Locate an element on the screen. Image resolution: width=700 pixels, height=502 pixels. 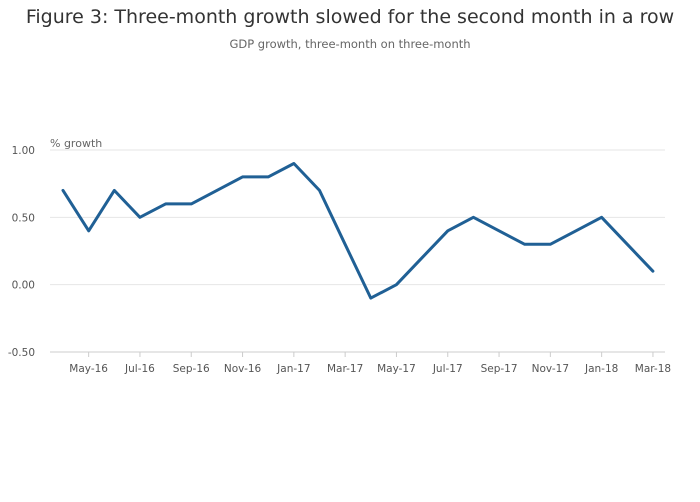
x-tick-label: Mar-17 is located at coordinates (345, 369).